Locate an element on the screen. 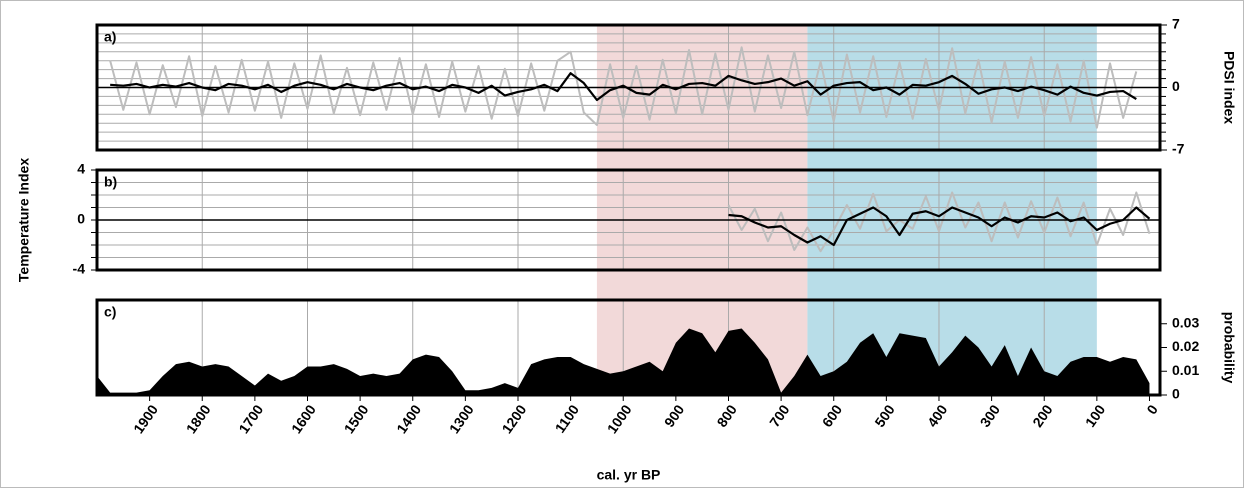  y-tick-label: 4 is located at coordinates (81, 169).